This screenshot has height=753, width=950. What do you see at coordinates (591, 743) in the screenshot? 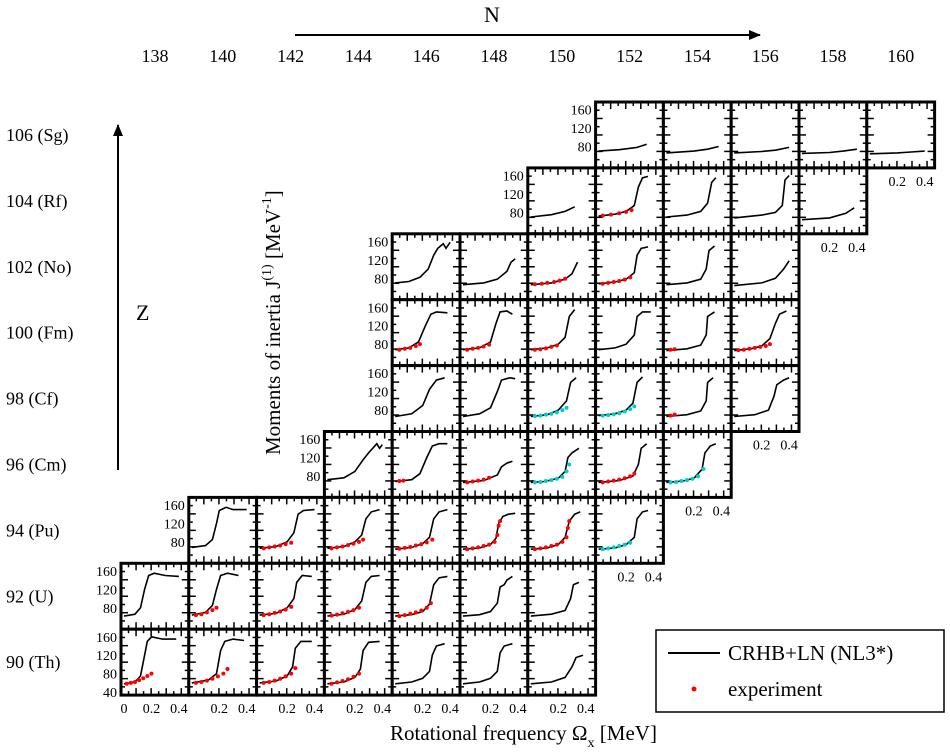
I see `x-axis-title-sub: x` at bounding box center [591, 743].